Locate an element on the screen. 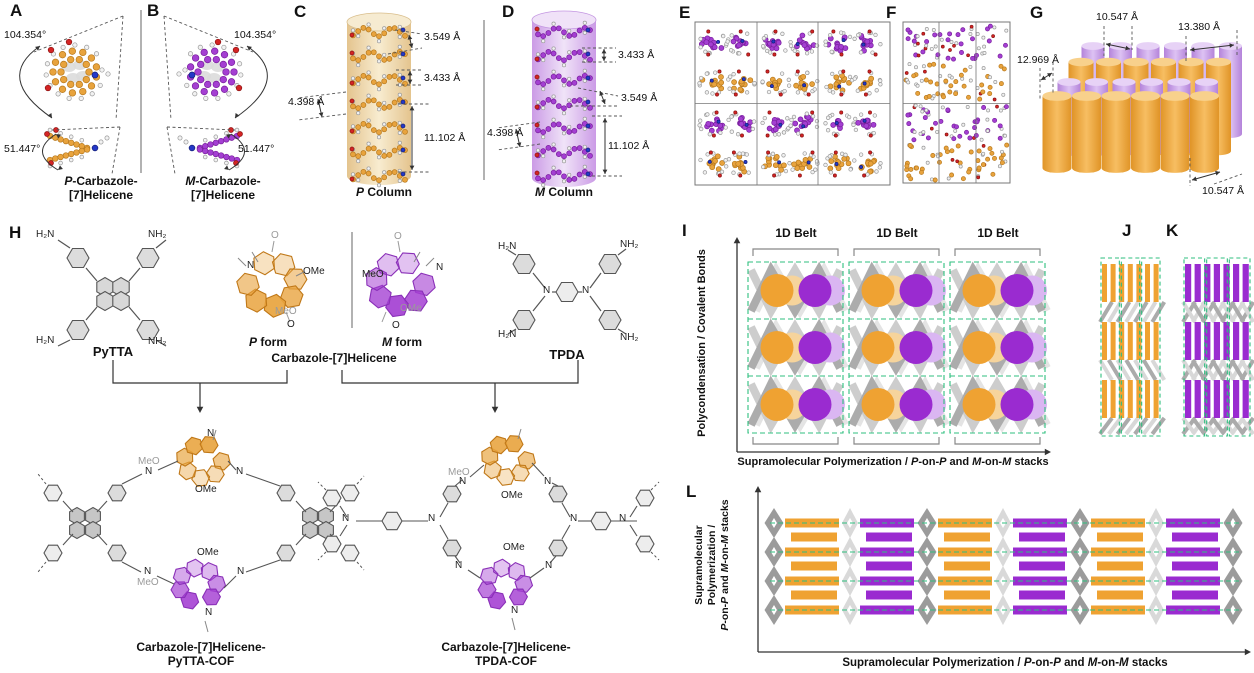 The image size is (1254, 673). angle-b-bottom: 51.447° is located at coordinates (256, 149).